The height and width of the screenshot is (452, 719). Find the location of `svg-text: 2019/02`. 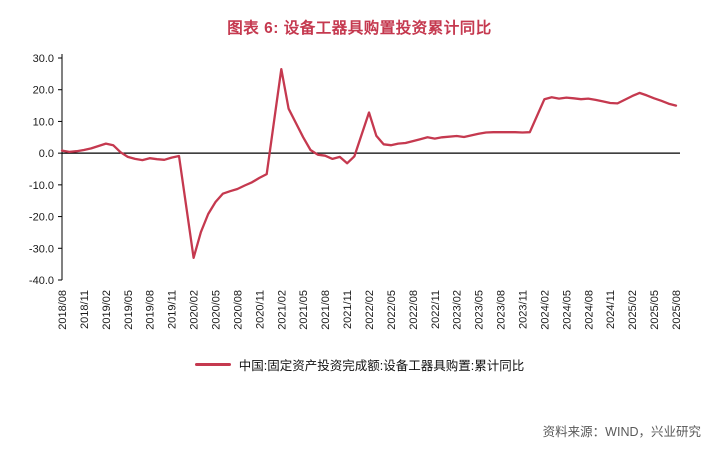

svg-text: 2019/02 is located at coordinates (107, 310).